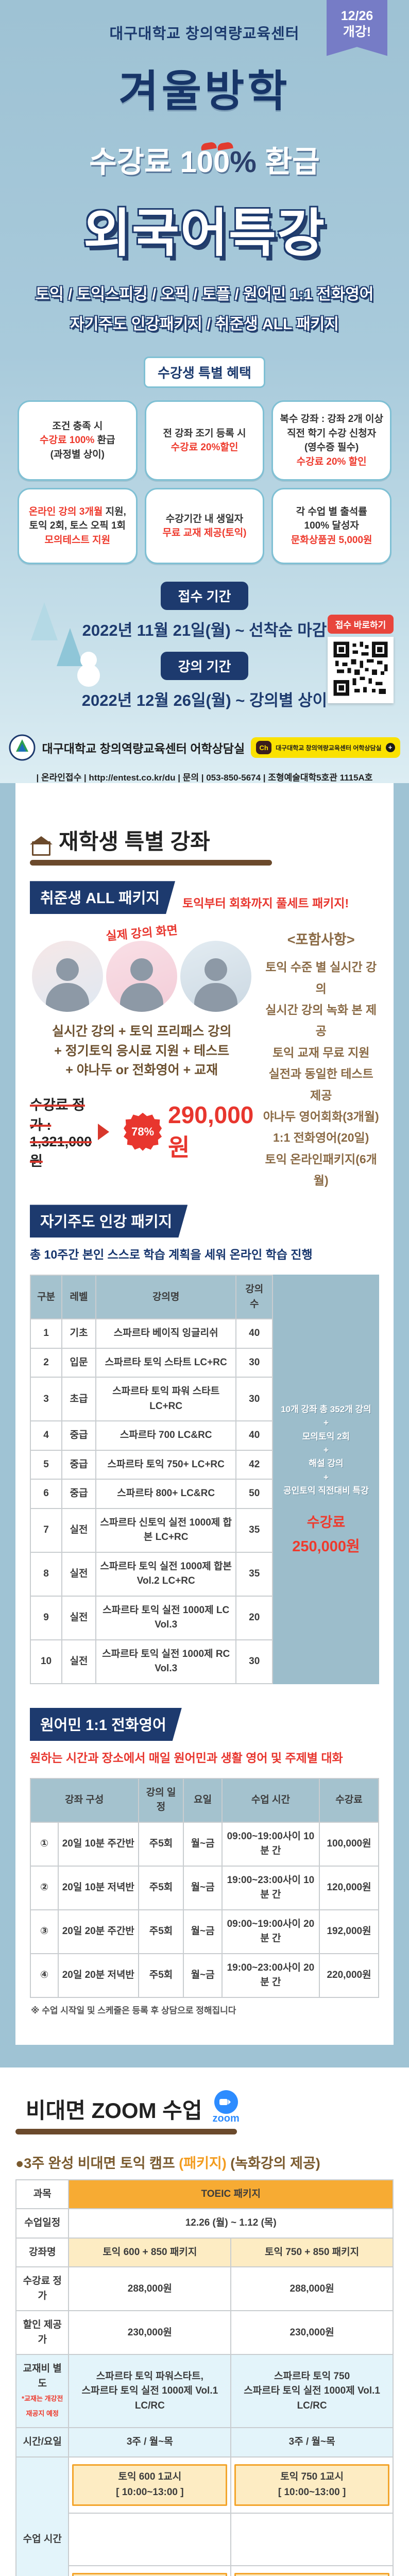 This screenshot has width=409, height=2576. What do you see at coordinates (79, 1493) in the screenshot?
I see `text-segment: 중급` at bounding box center [79, 1493].